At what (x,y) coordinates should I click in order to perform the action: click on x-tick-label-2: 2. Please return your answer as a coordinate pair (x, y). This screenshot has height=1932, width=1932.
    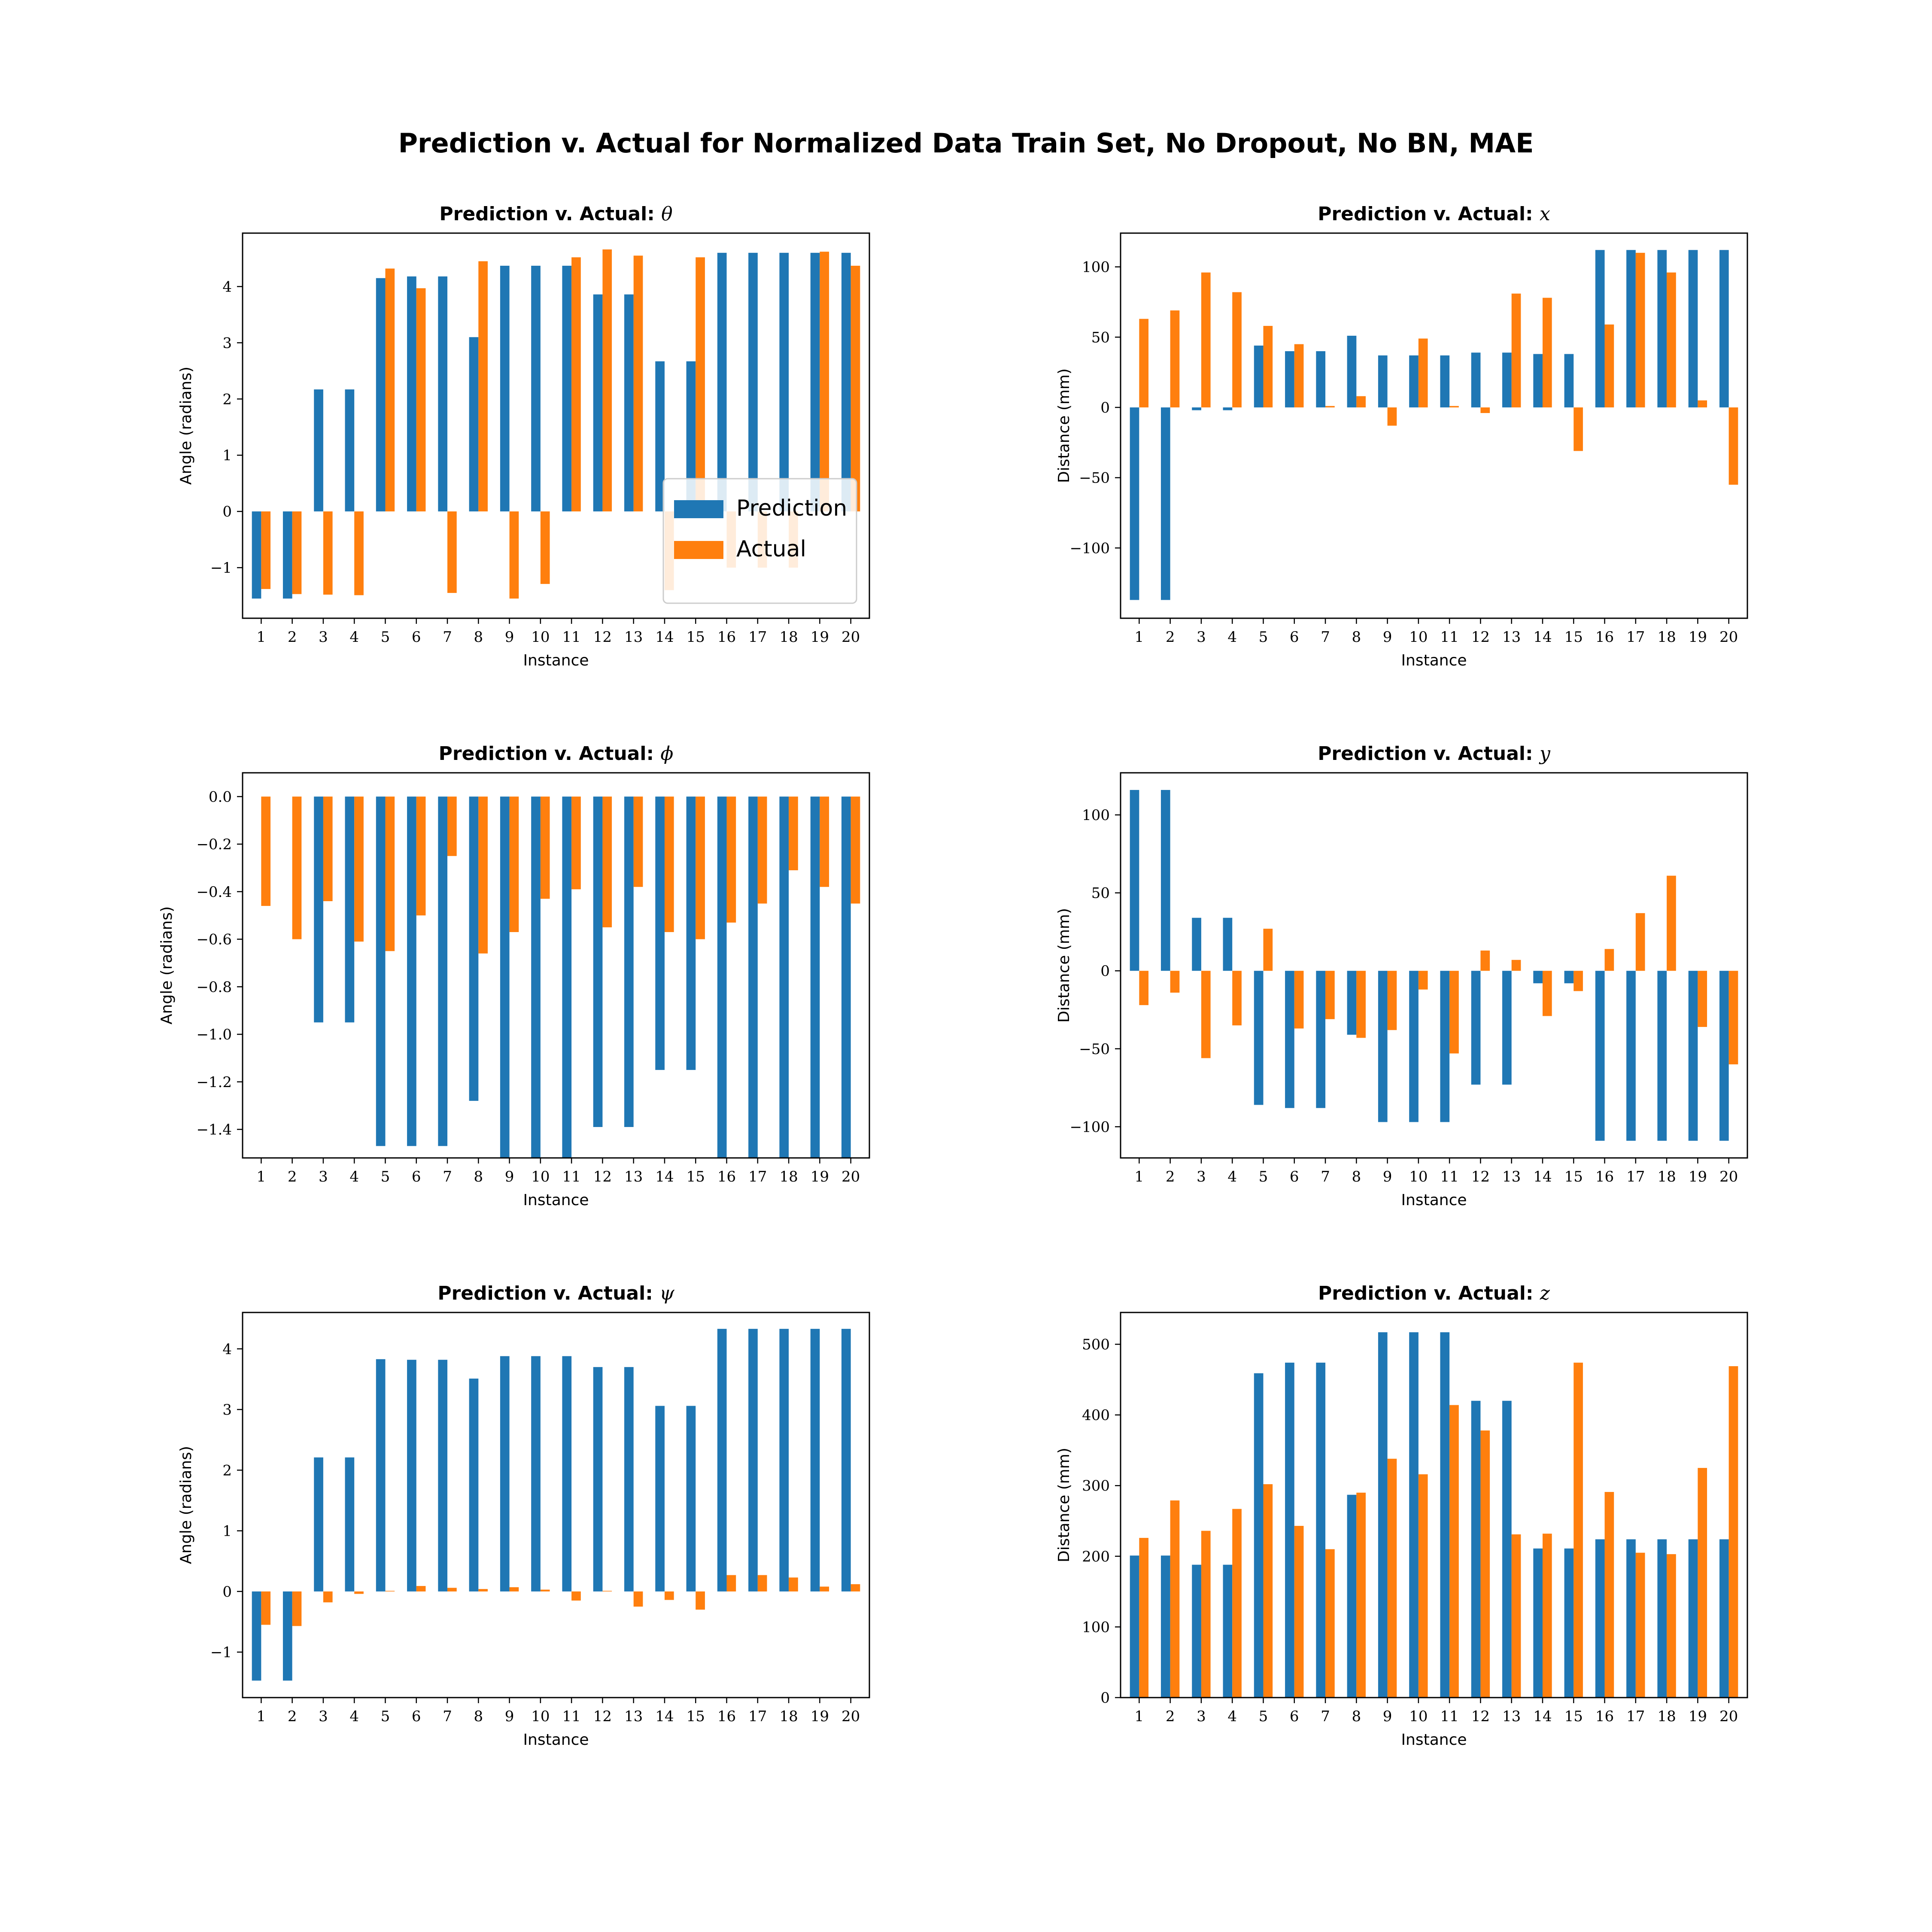
    Looking at the image, I should click on (292, 1177).